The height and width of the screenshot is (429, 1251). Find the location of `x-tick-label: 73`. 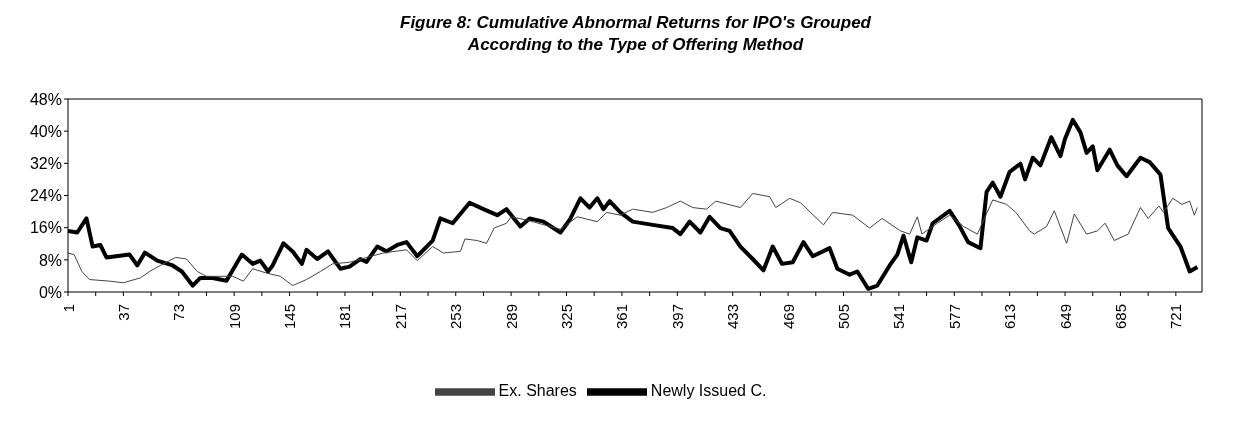

x-tick-label: 73 is located at coordinates (179, 312).